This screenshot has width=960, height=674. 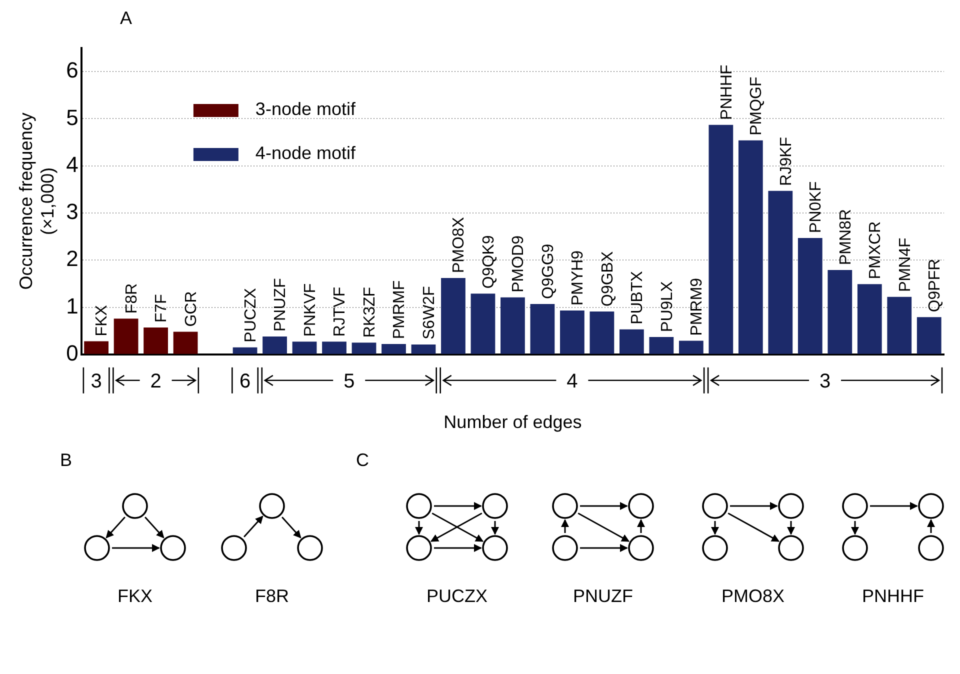 What do you see at coordinates (572, 381) in the screenshot?
I see `text: 4` at bounding box center [572, 381].